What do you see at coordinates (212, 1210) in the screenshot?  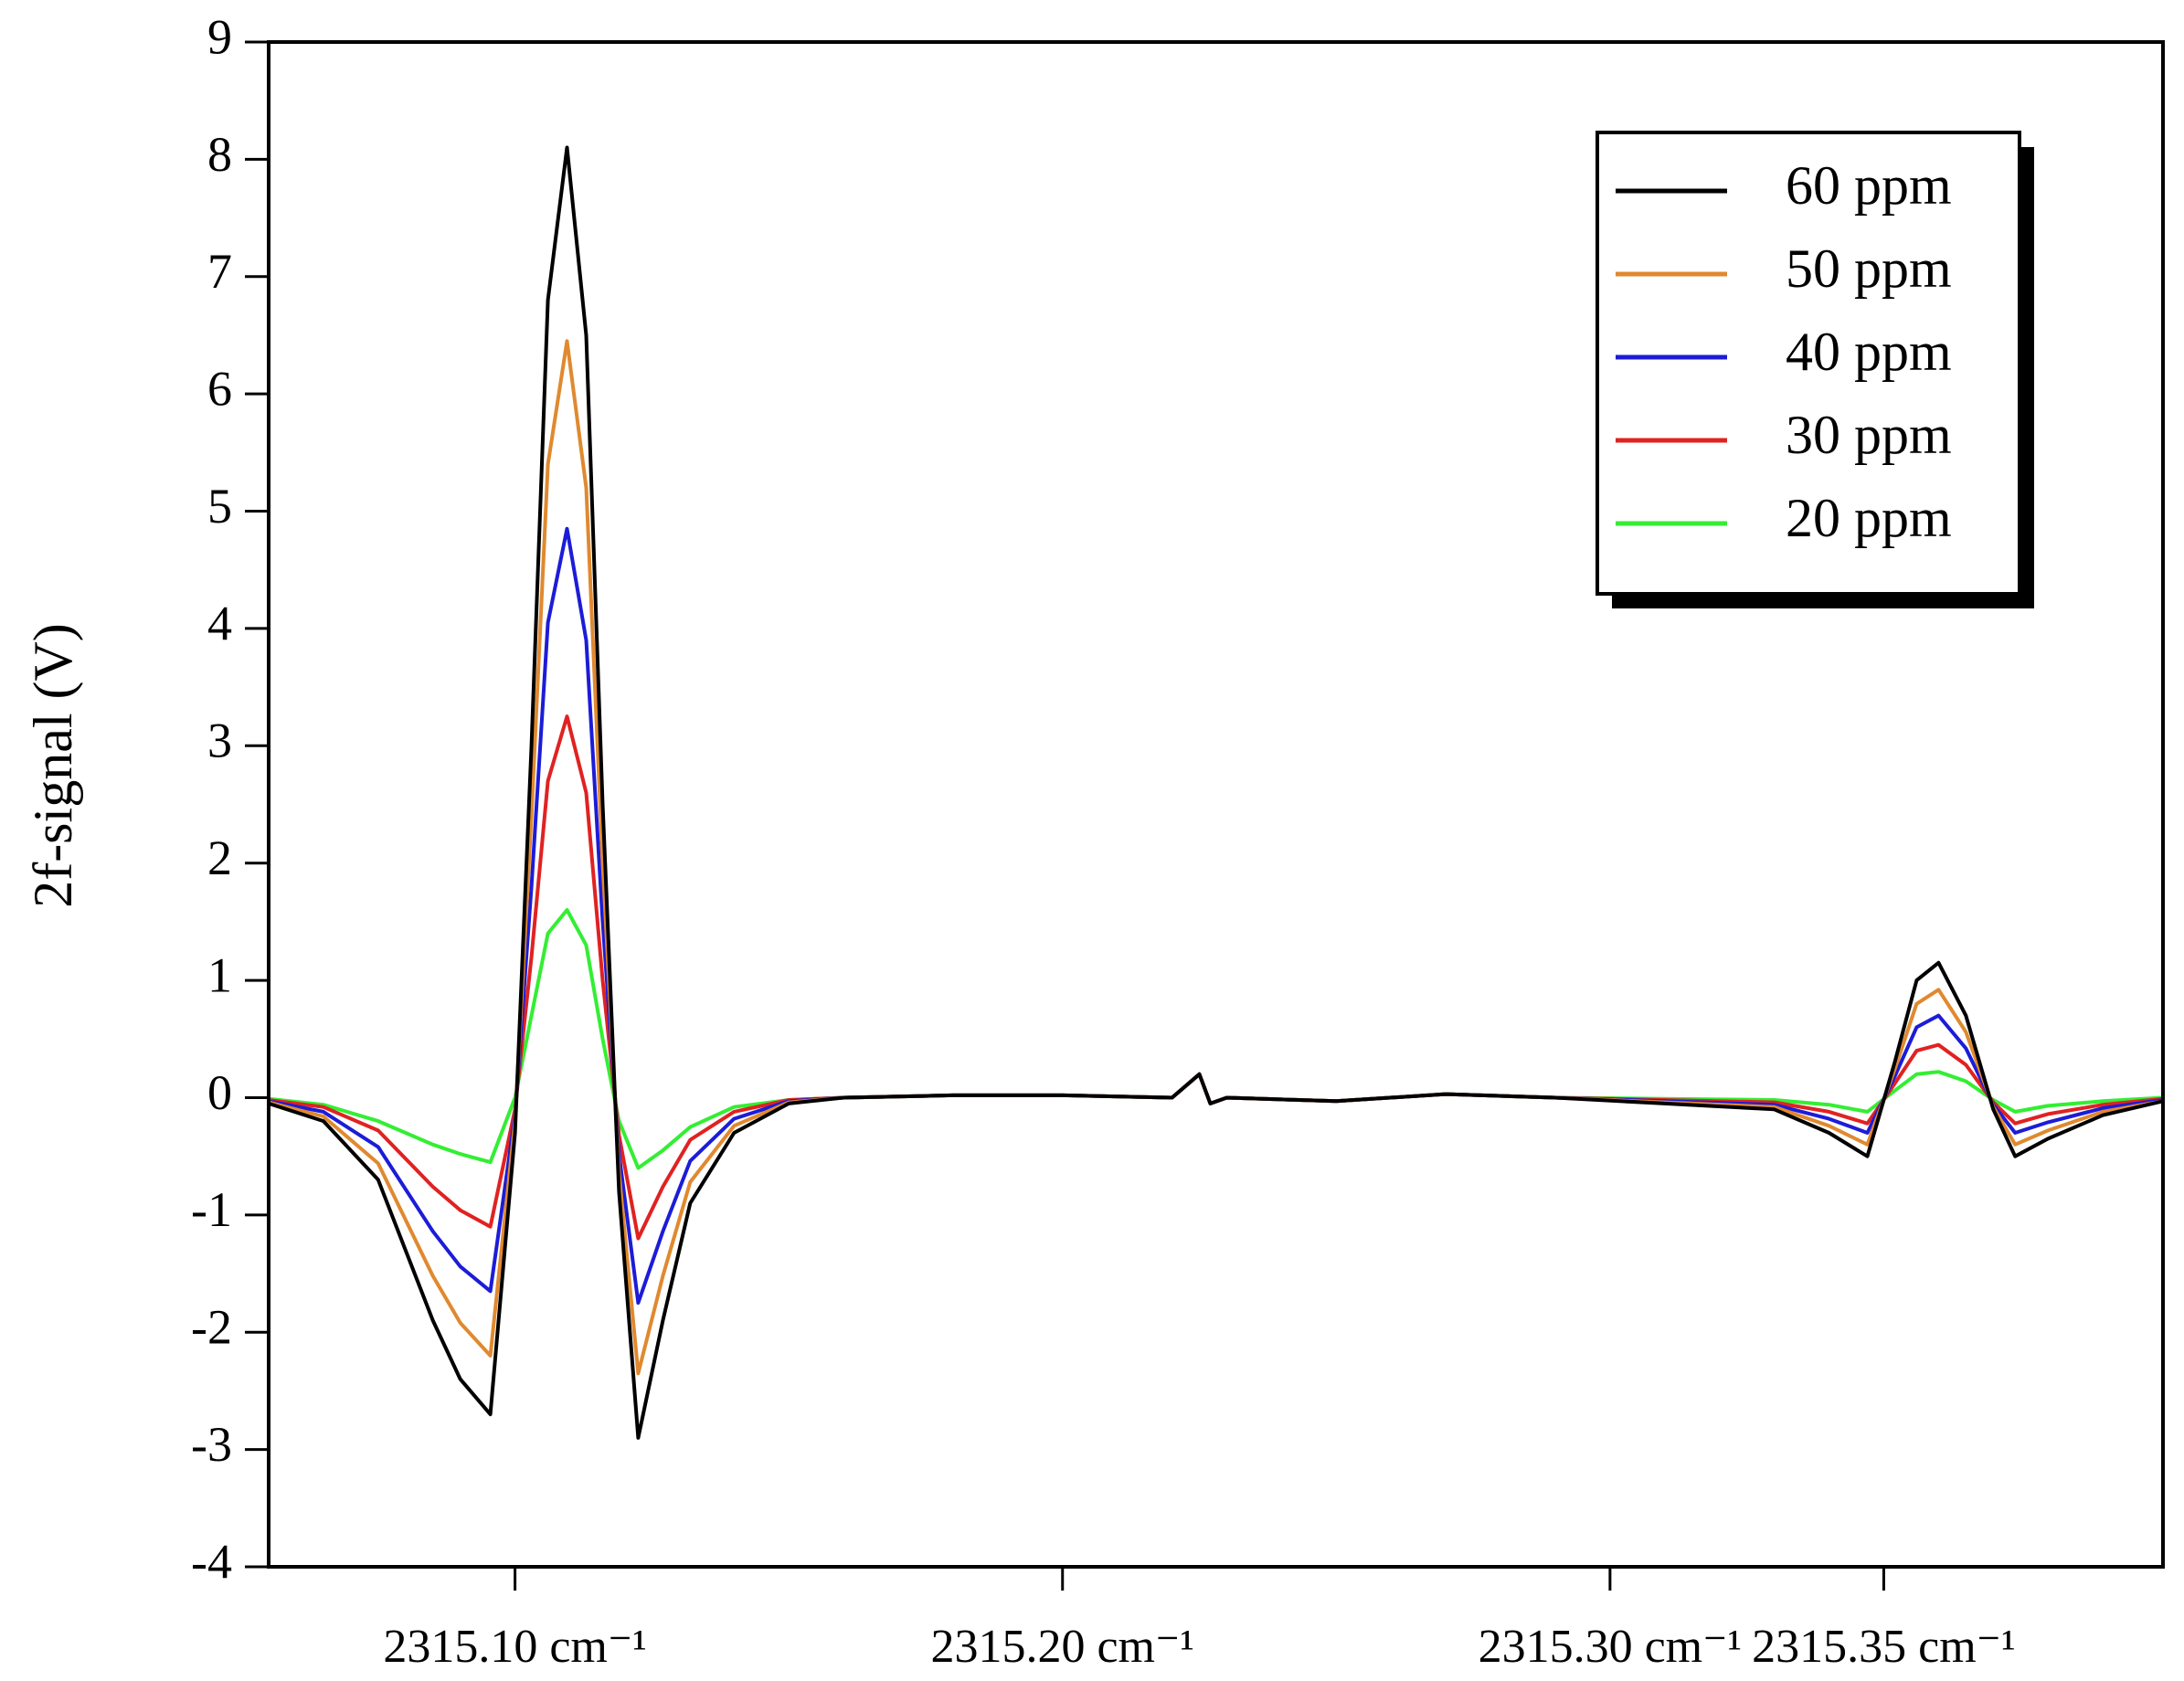 I see `y-tick-label: -1` at bounding box center [212, 1210].